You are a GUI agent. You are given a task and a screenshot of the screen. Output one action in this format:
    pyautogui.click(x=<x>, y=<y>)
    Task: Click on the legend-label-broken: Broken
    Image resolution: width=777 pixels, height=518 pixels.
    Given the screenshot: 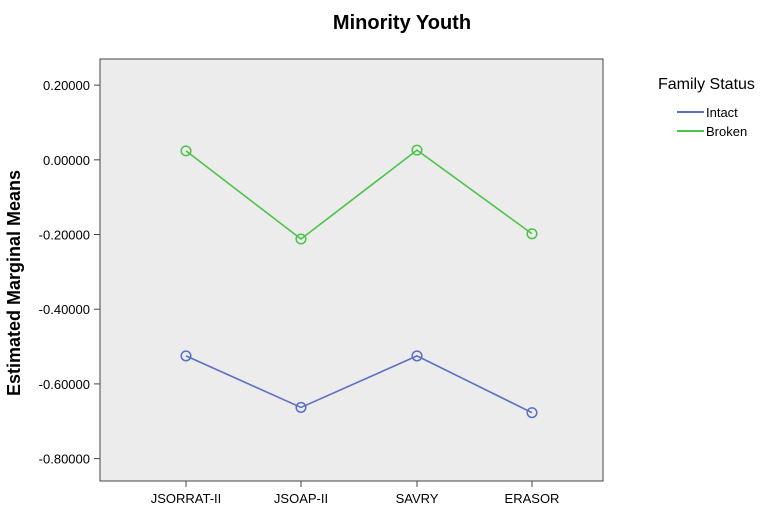 What is the action you would take?
    pyautogui.click(x=726, y=131)
    